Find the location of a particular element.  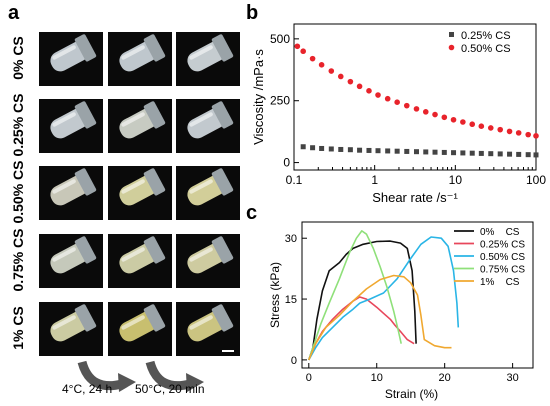

legend-label: 0.75% CS is located at coordinates (502, 270).